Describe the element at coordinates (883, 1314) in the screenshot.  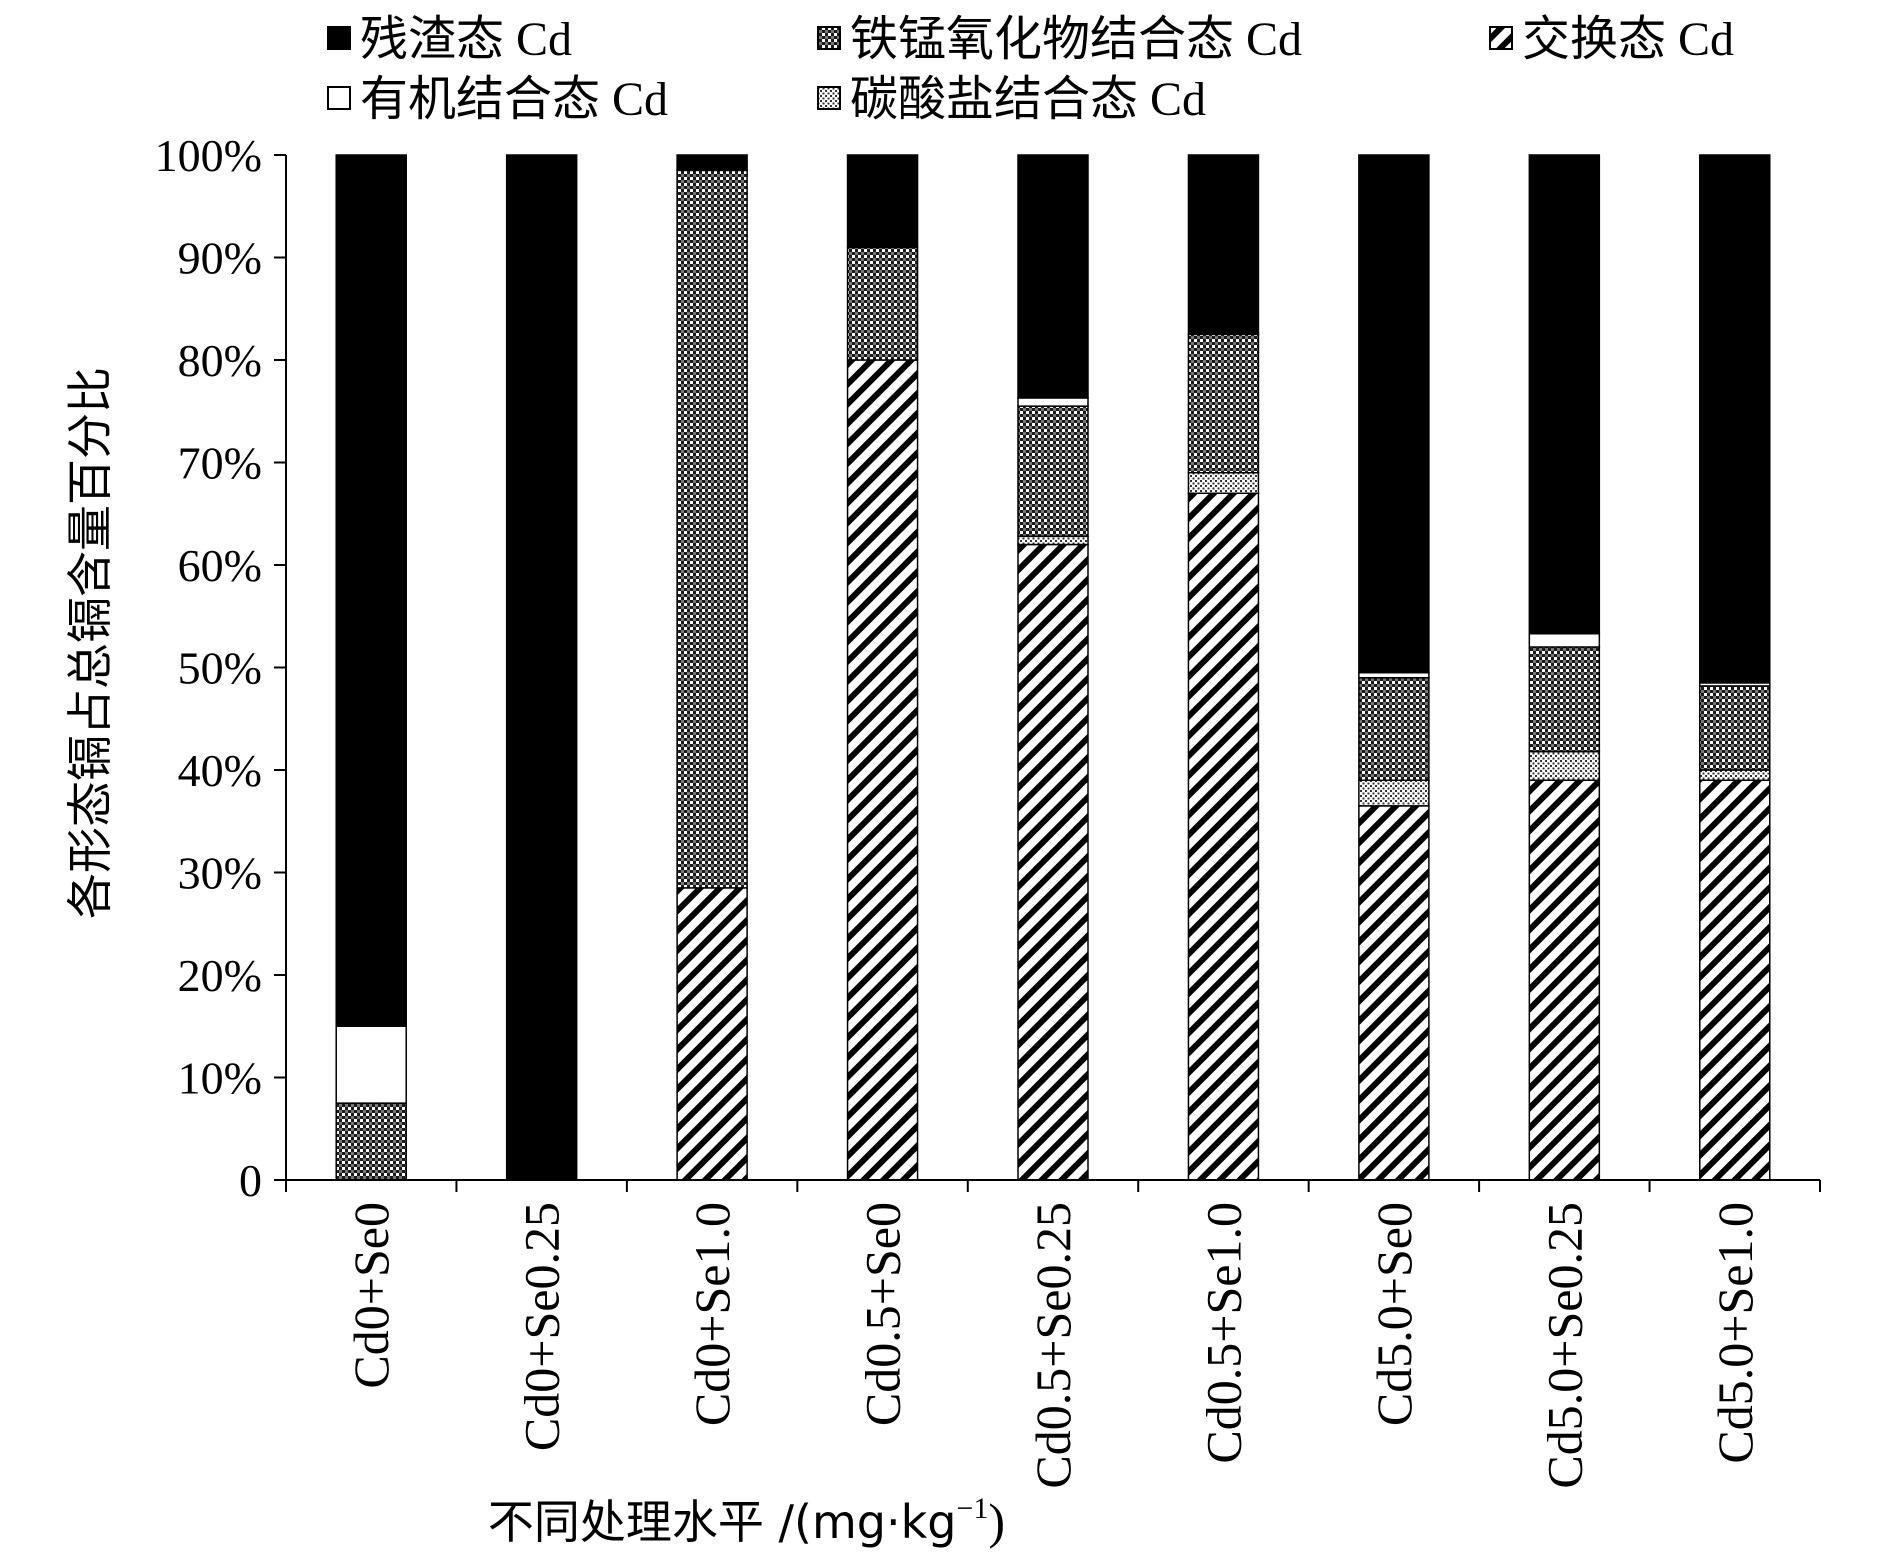
I see `x-tick-label: Cd0.5+Se0` at that location.